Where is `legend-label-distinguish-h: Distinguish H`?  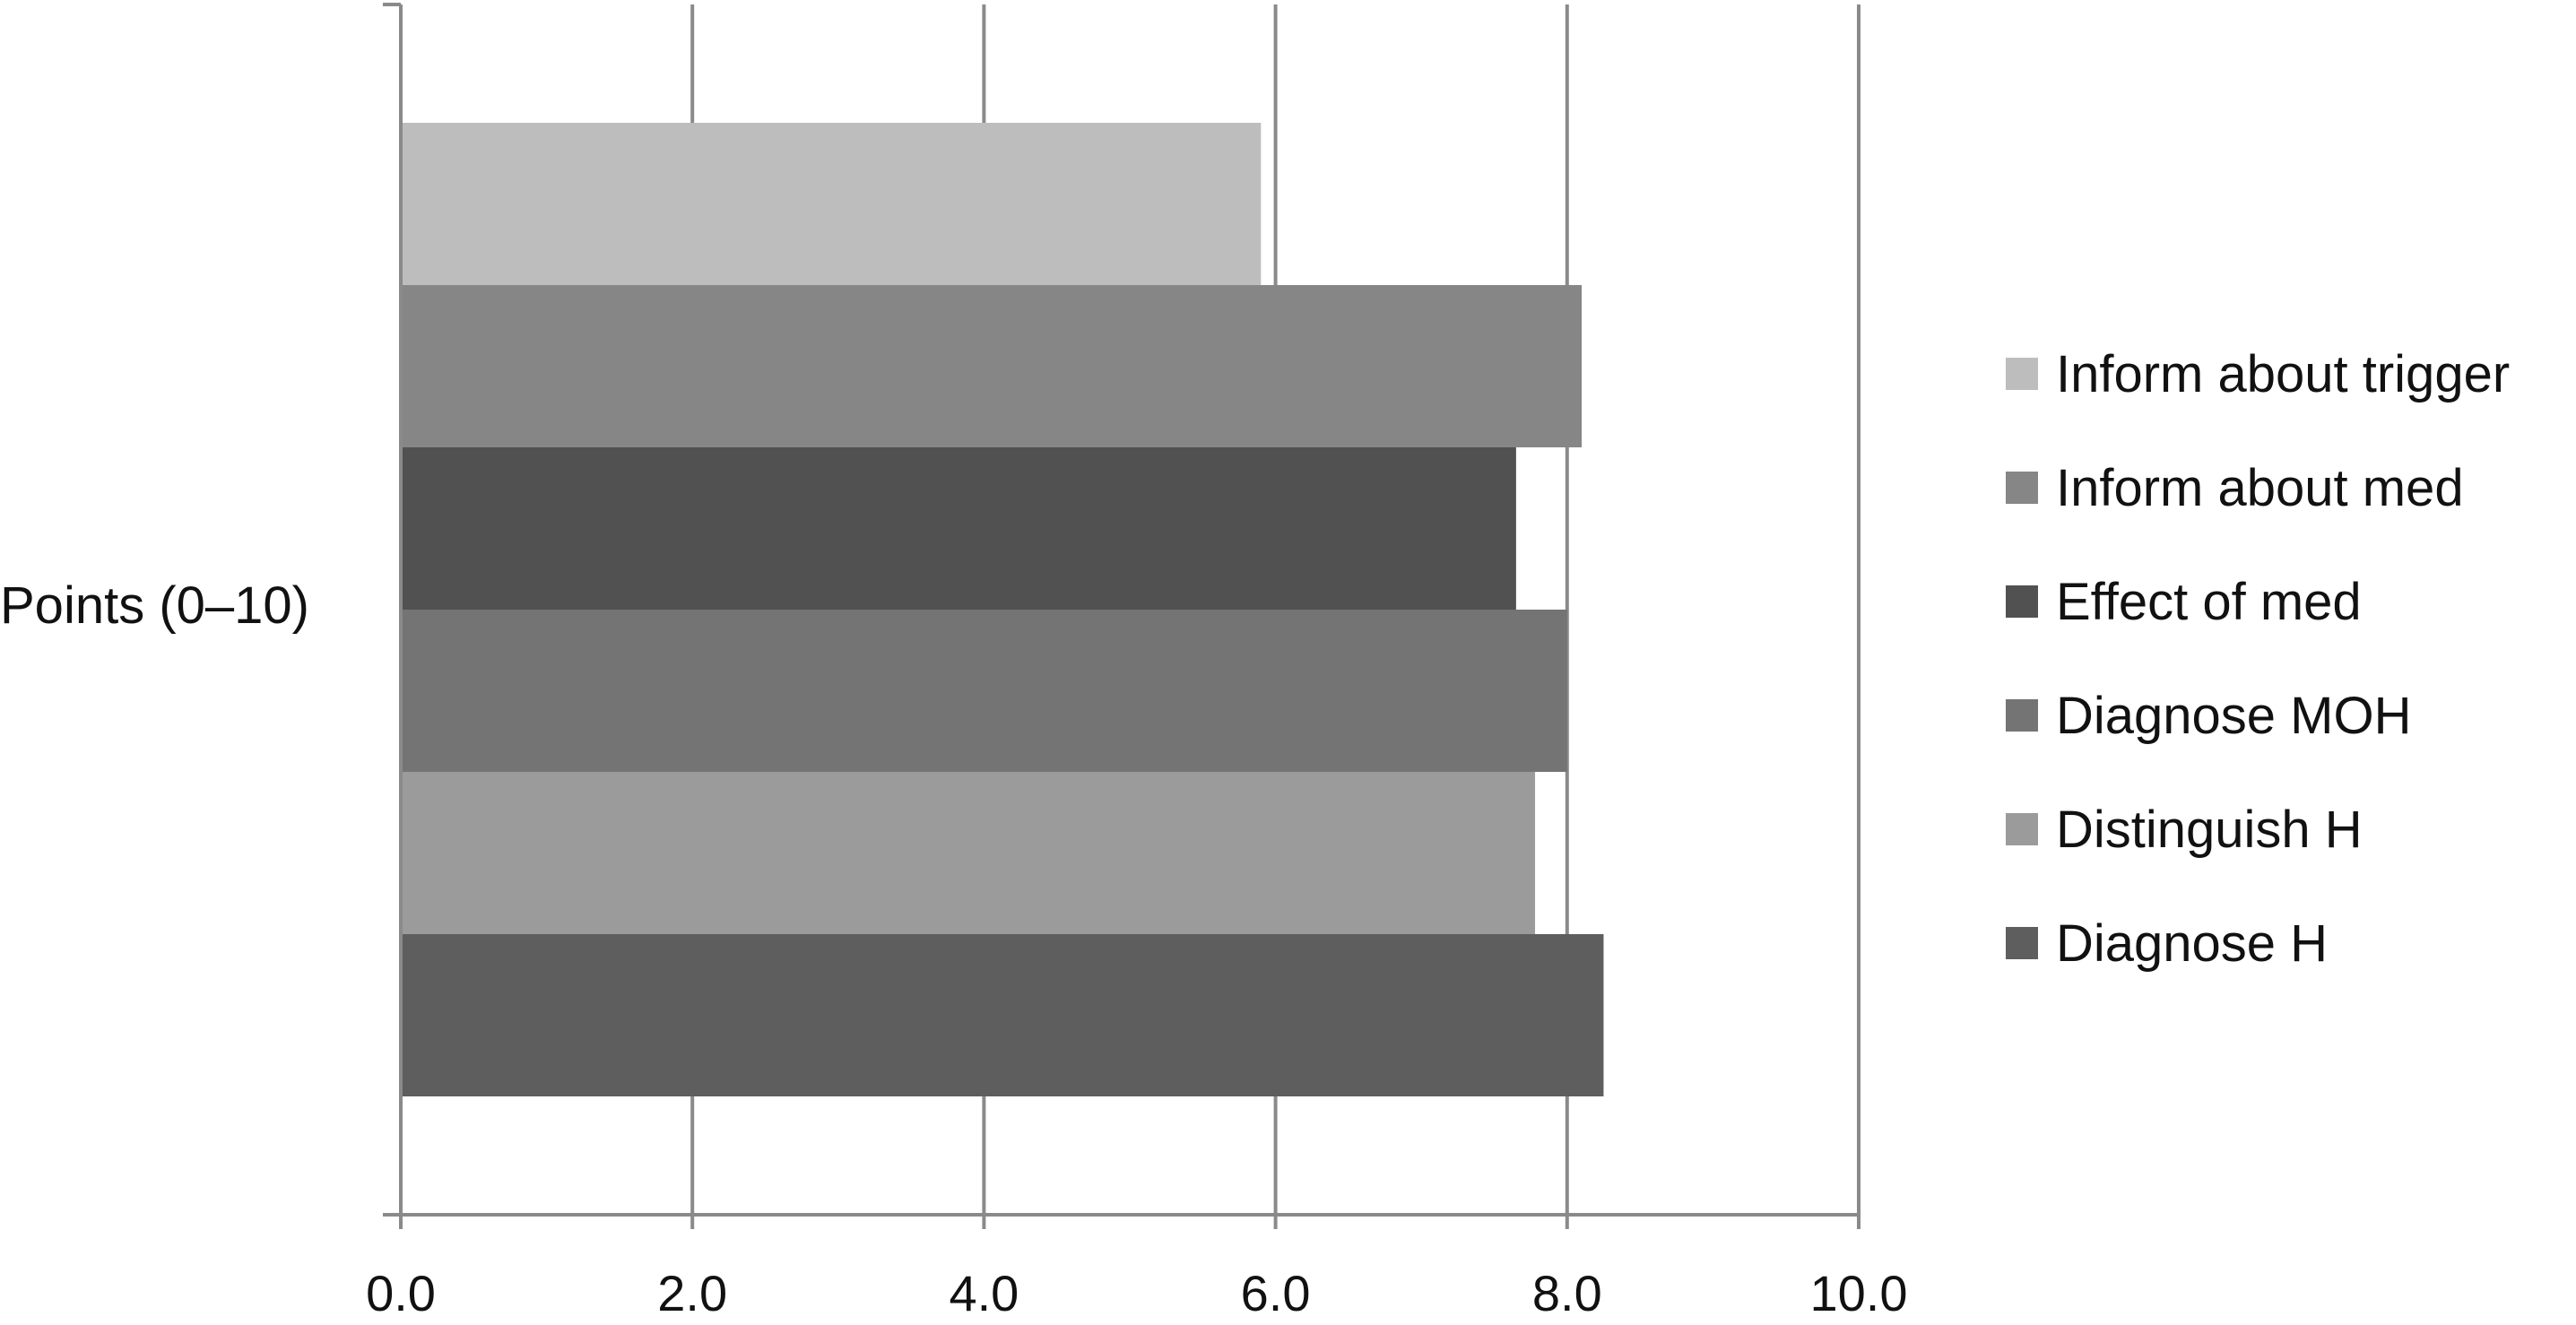 legend-label-distinguish-h: Distinguish H is located at coordinates (2209, 830).